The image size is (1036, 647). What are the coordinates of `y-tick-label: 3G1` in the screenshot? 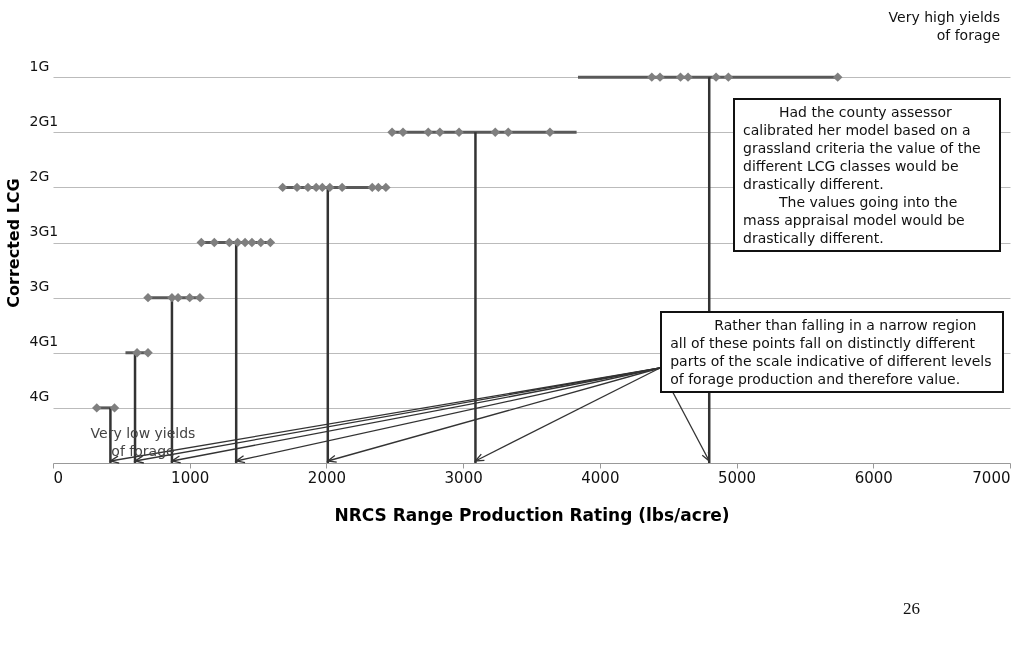 It's located at (44, 231).